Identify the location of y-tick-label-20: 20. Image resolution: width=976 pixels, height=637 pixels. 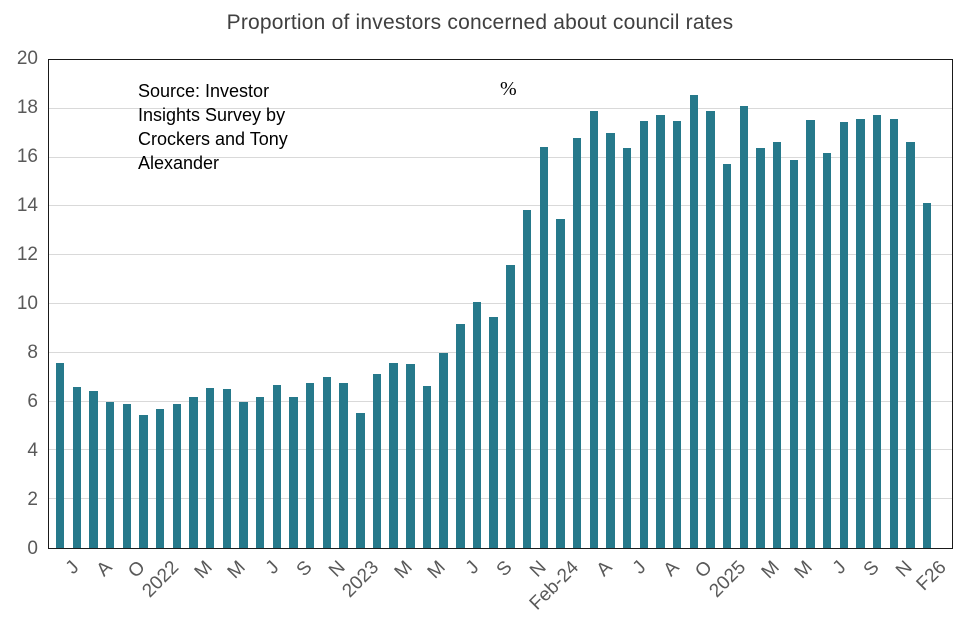
(27, 58).